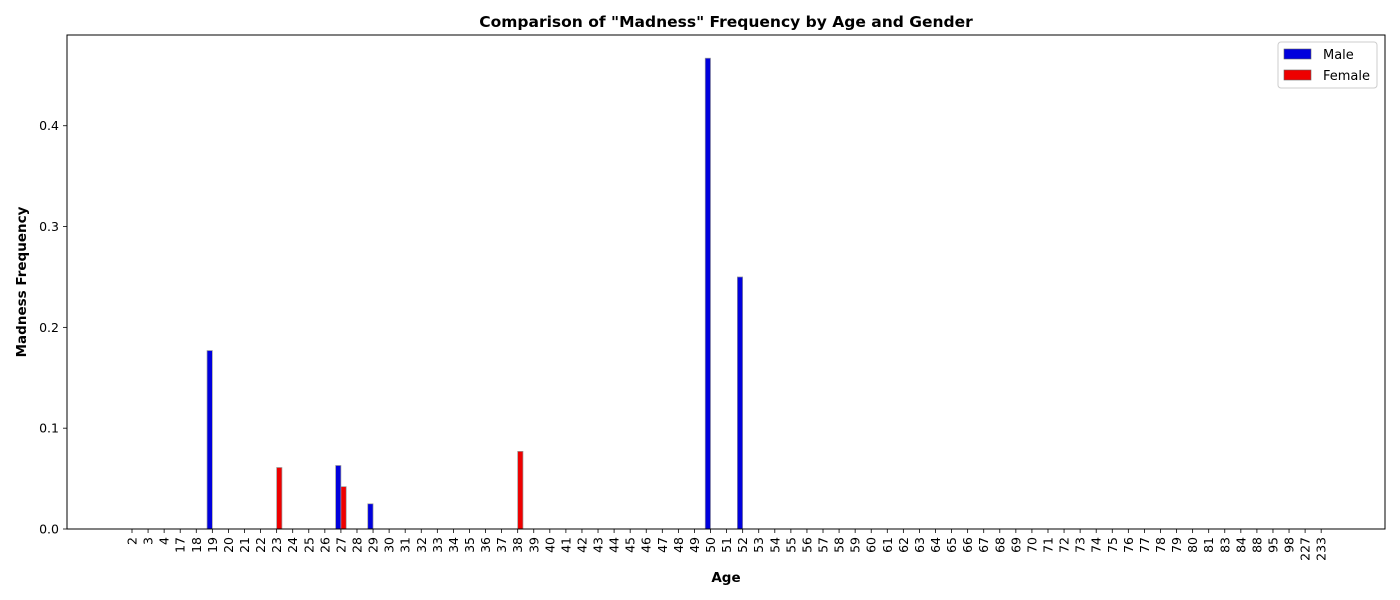 The height and width of the screenshot is (600, 1400). What do you see at coordinates (871, 545) in the screenshot?
I see `x-tick-label: 60` at bounding box center [871, 545].